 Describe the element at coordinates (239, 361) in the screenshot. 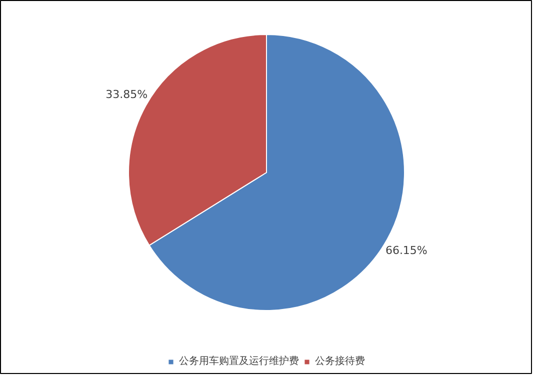

I see `legend-label: 公务用车购置及运行维护费` at that location.